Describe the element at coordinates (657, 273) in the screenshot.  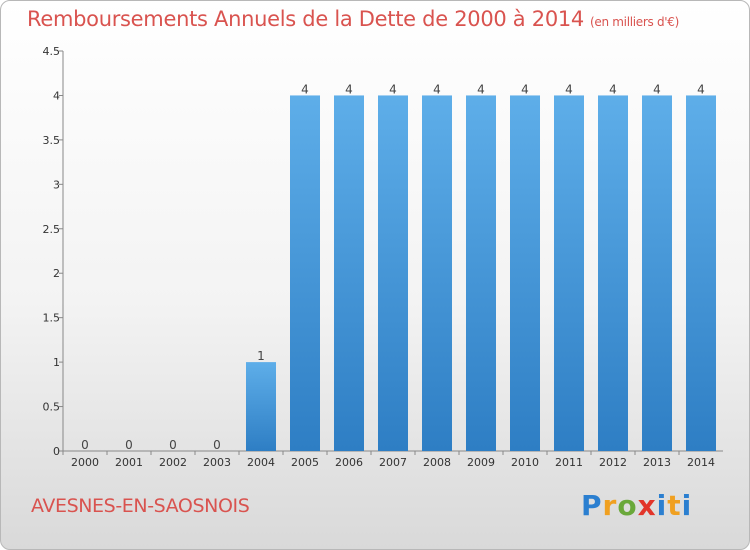
I see `bar-2013` at that location.